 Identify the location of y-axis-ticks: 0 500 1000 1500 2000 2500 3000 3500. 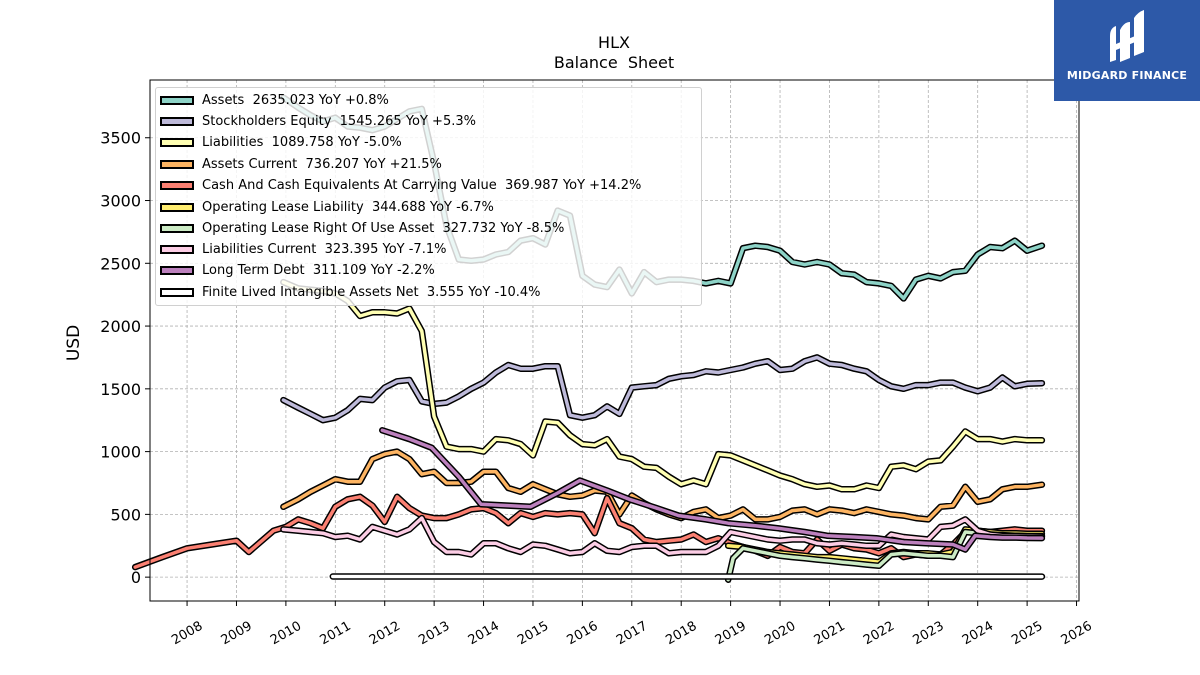
(125, 358).